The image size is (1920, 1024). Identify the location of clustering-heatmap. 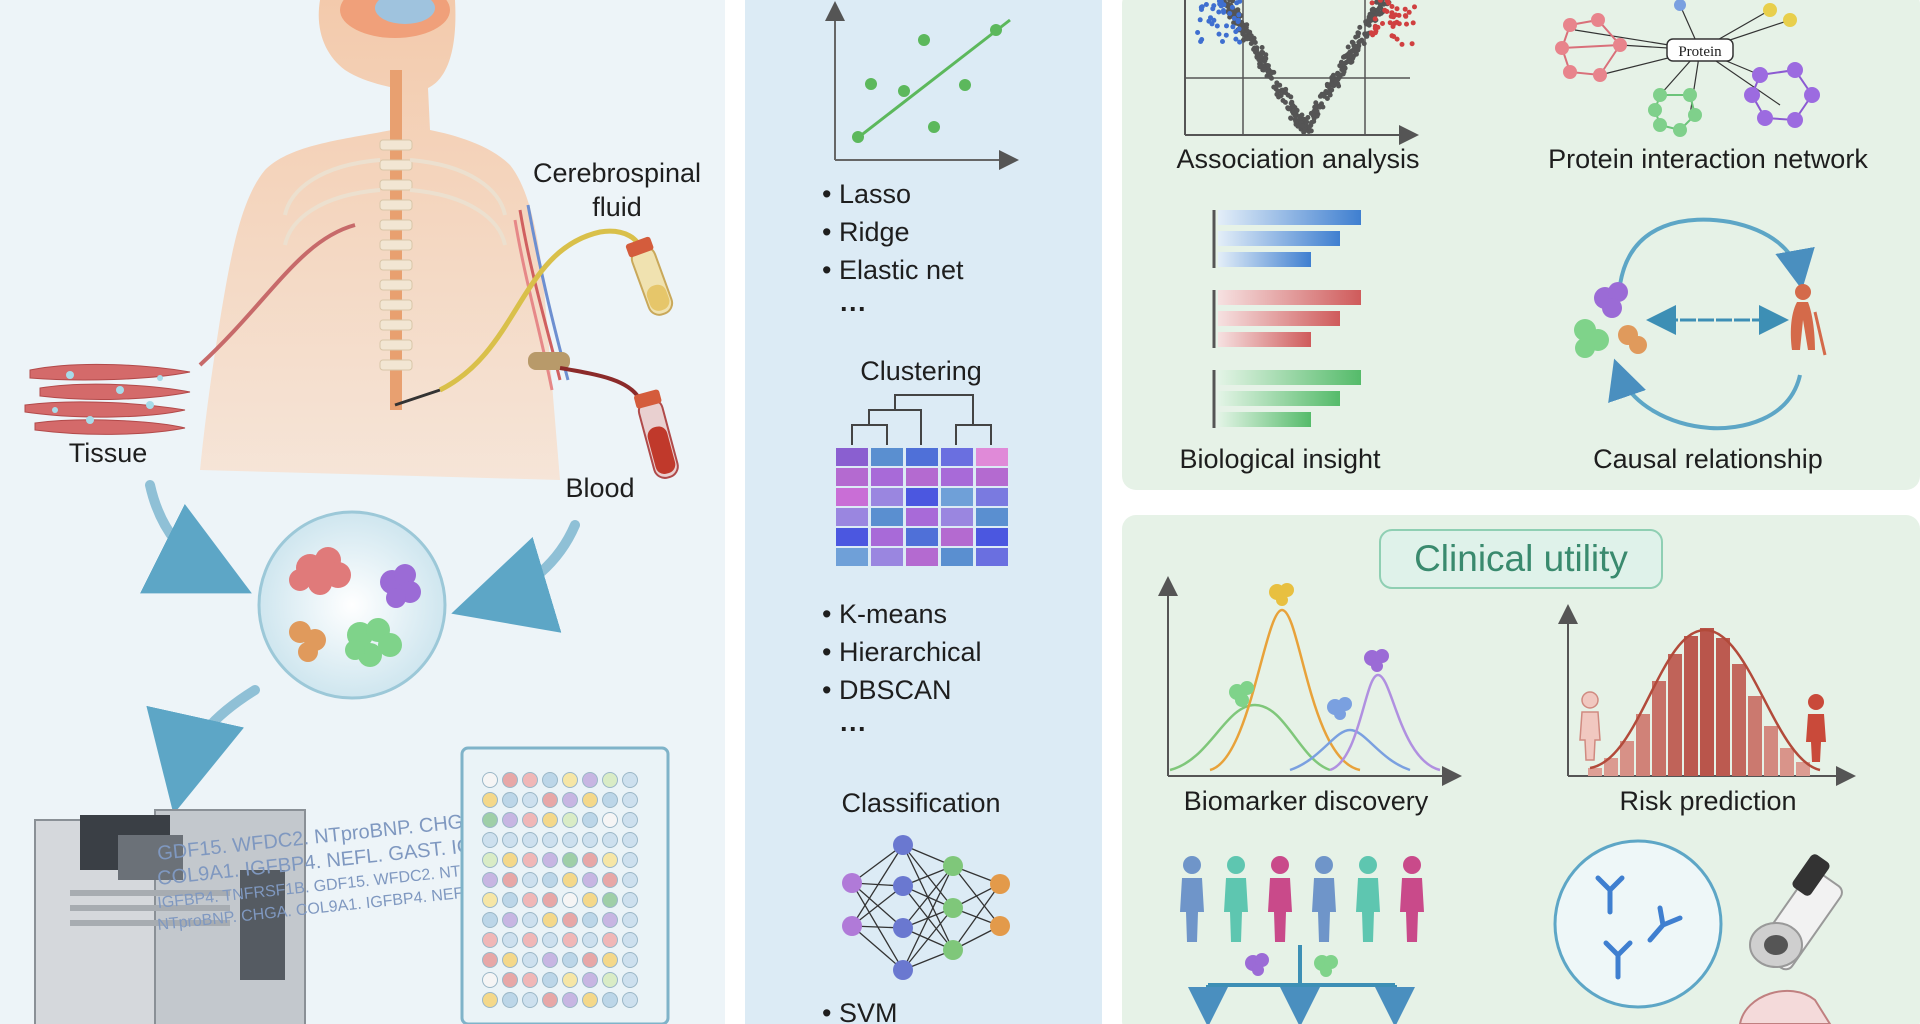
(922, 507).